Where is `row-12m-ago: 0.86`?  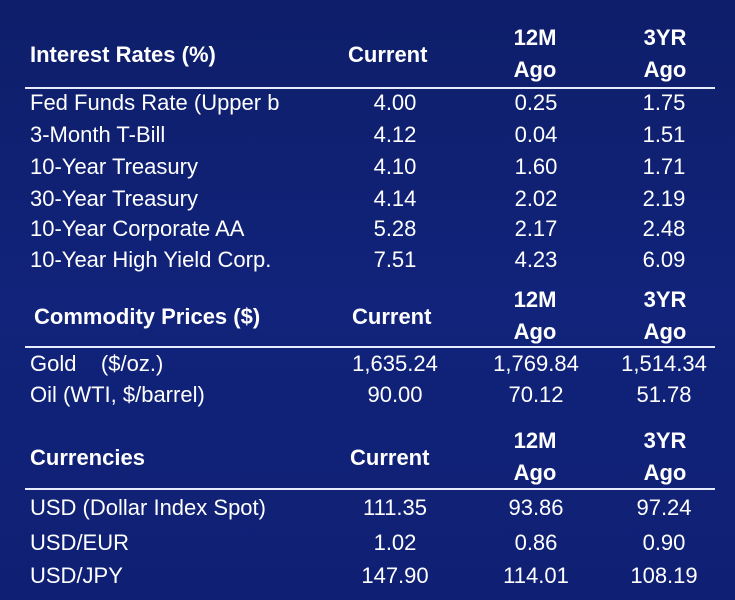 row-12m-ago: 0.86 is located at coordinates (536, 542).